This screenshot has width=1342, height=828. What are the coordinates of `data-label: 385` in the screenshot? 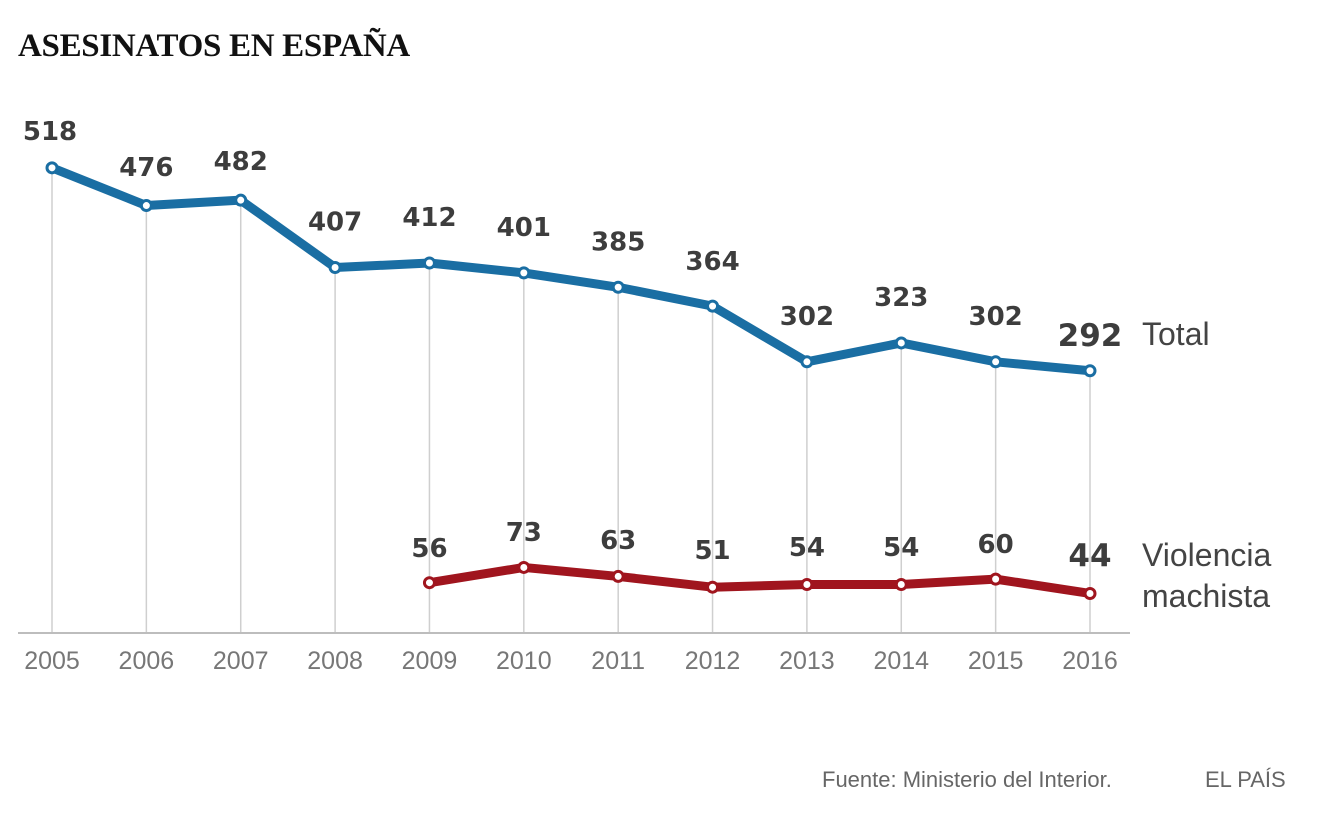 It's located at (618, 242).